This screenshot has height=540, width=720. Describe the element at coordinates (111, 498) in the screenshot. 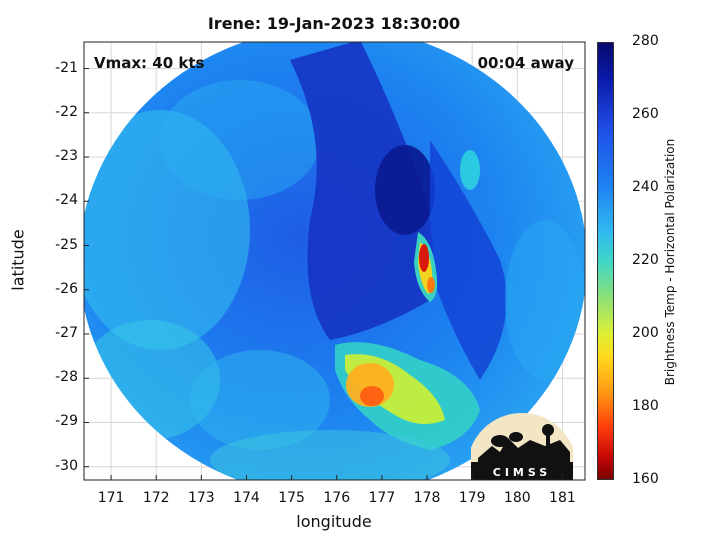

I see `x-tick-label: 171` at that location.